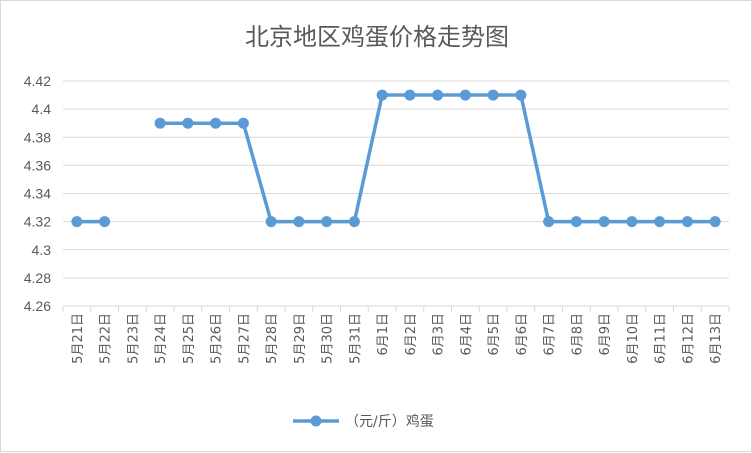  I want to click on y-tick-label: 4.3, so click(42, 250).